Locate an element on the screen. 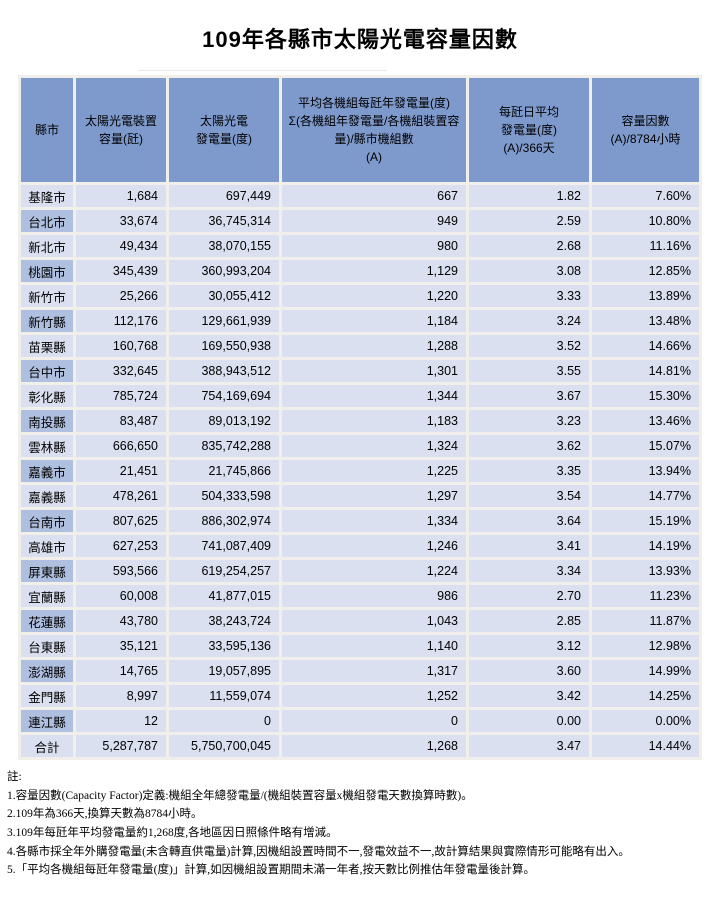 The width and height of the screenshot is (720, 900). value-cell: 14.99% is located at coordinates (645, 671).